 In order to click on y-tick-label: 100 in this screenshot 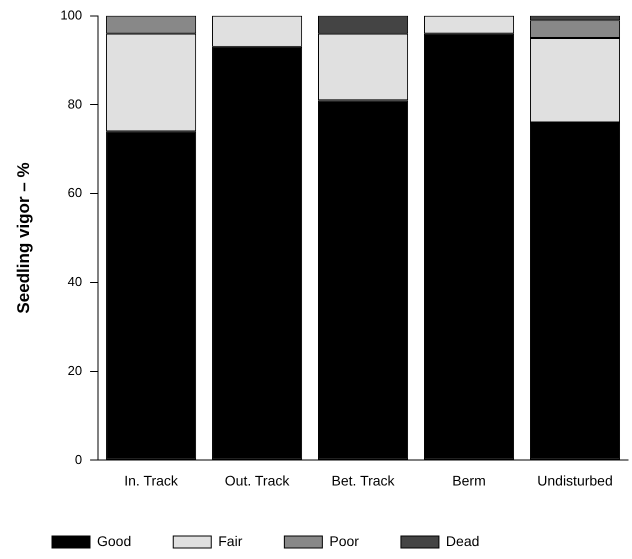, I will do `click(71, 14)`.